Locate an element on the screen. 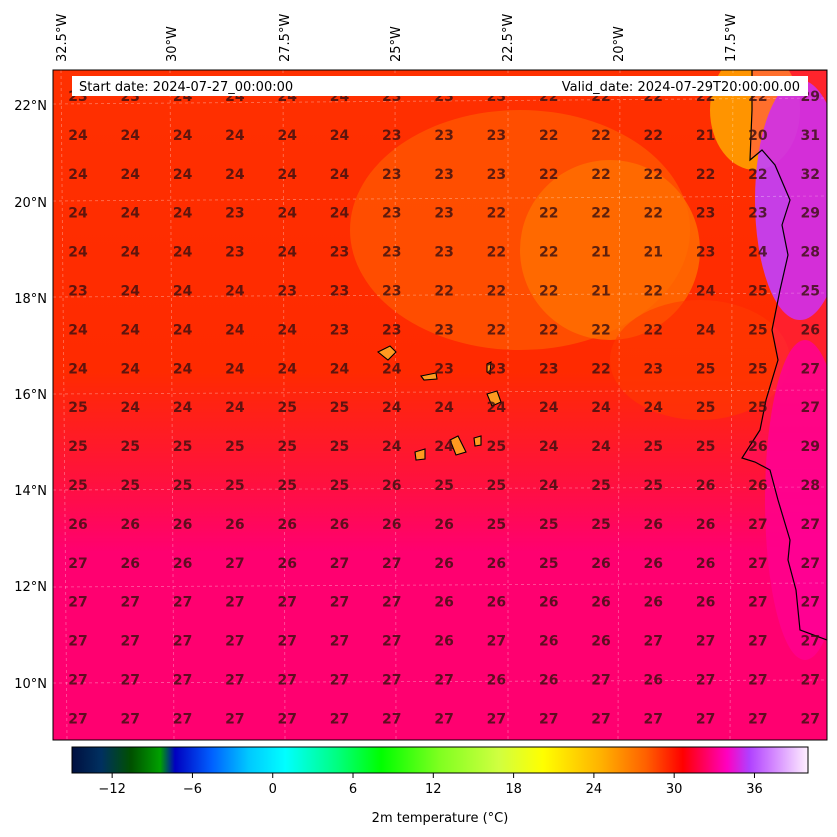 Image resolution: width=837 pixels, height=837 pixels. lat-label-14n: 14°N is located at coordinates (30, 491).